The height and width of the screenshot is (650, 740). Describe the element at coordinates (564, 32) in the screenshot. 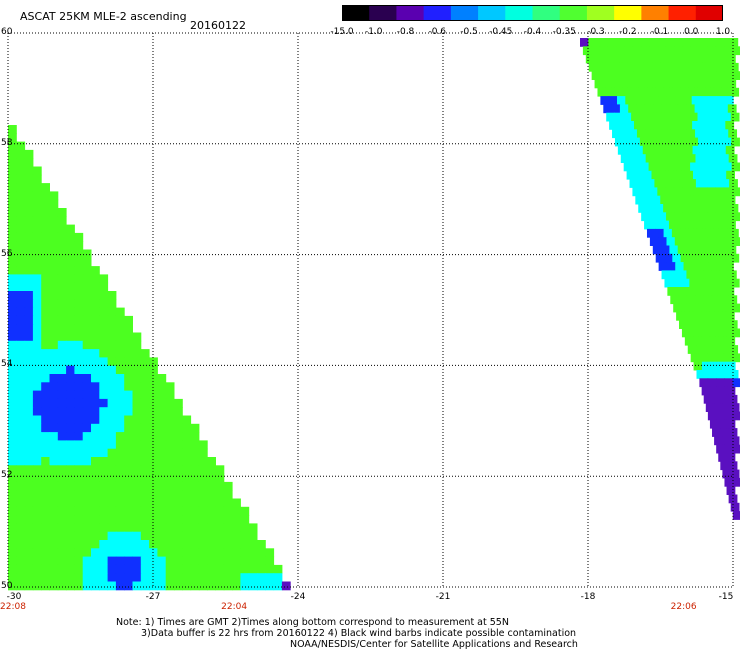

I see `colorbar-label: -0.35` at that location.